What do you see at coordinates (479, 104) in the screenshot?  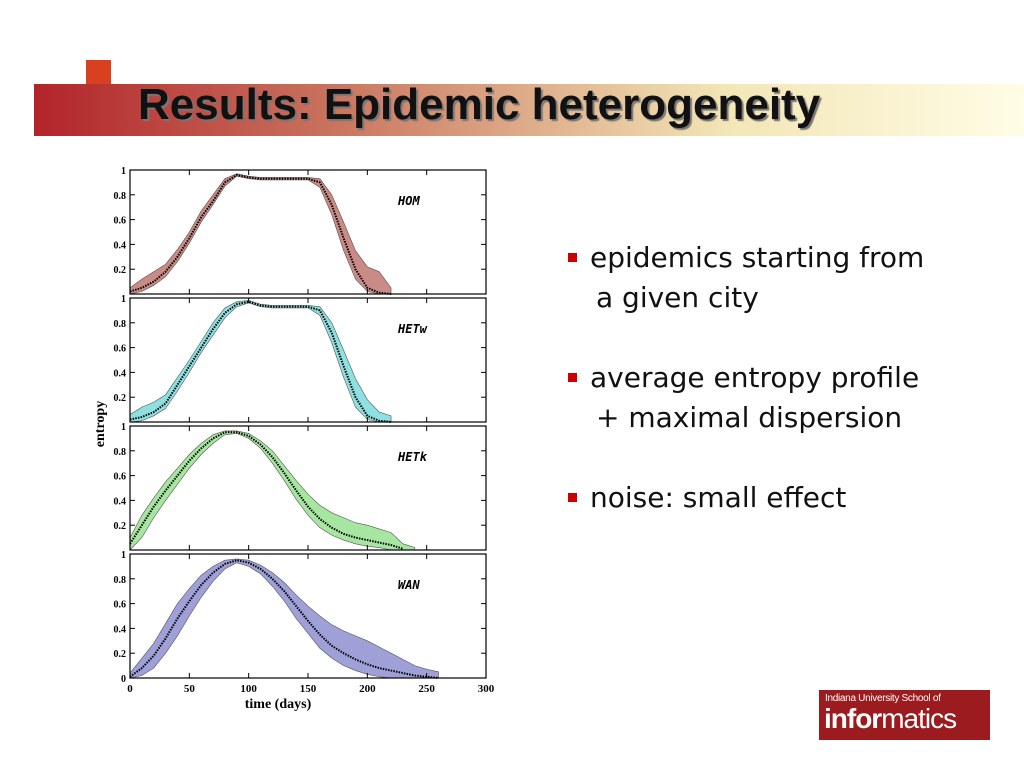 I see `slide-title: Results: Epidemic heterogeneity` at bounding box center [479, 104].